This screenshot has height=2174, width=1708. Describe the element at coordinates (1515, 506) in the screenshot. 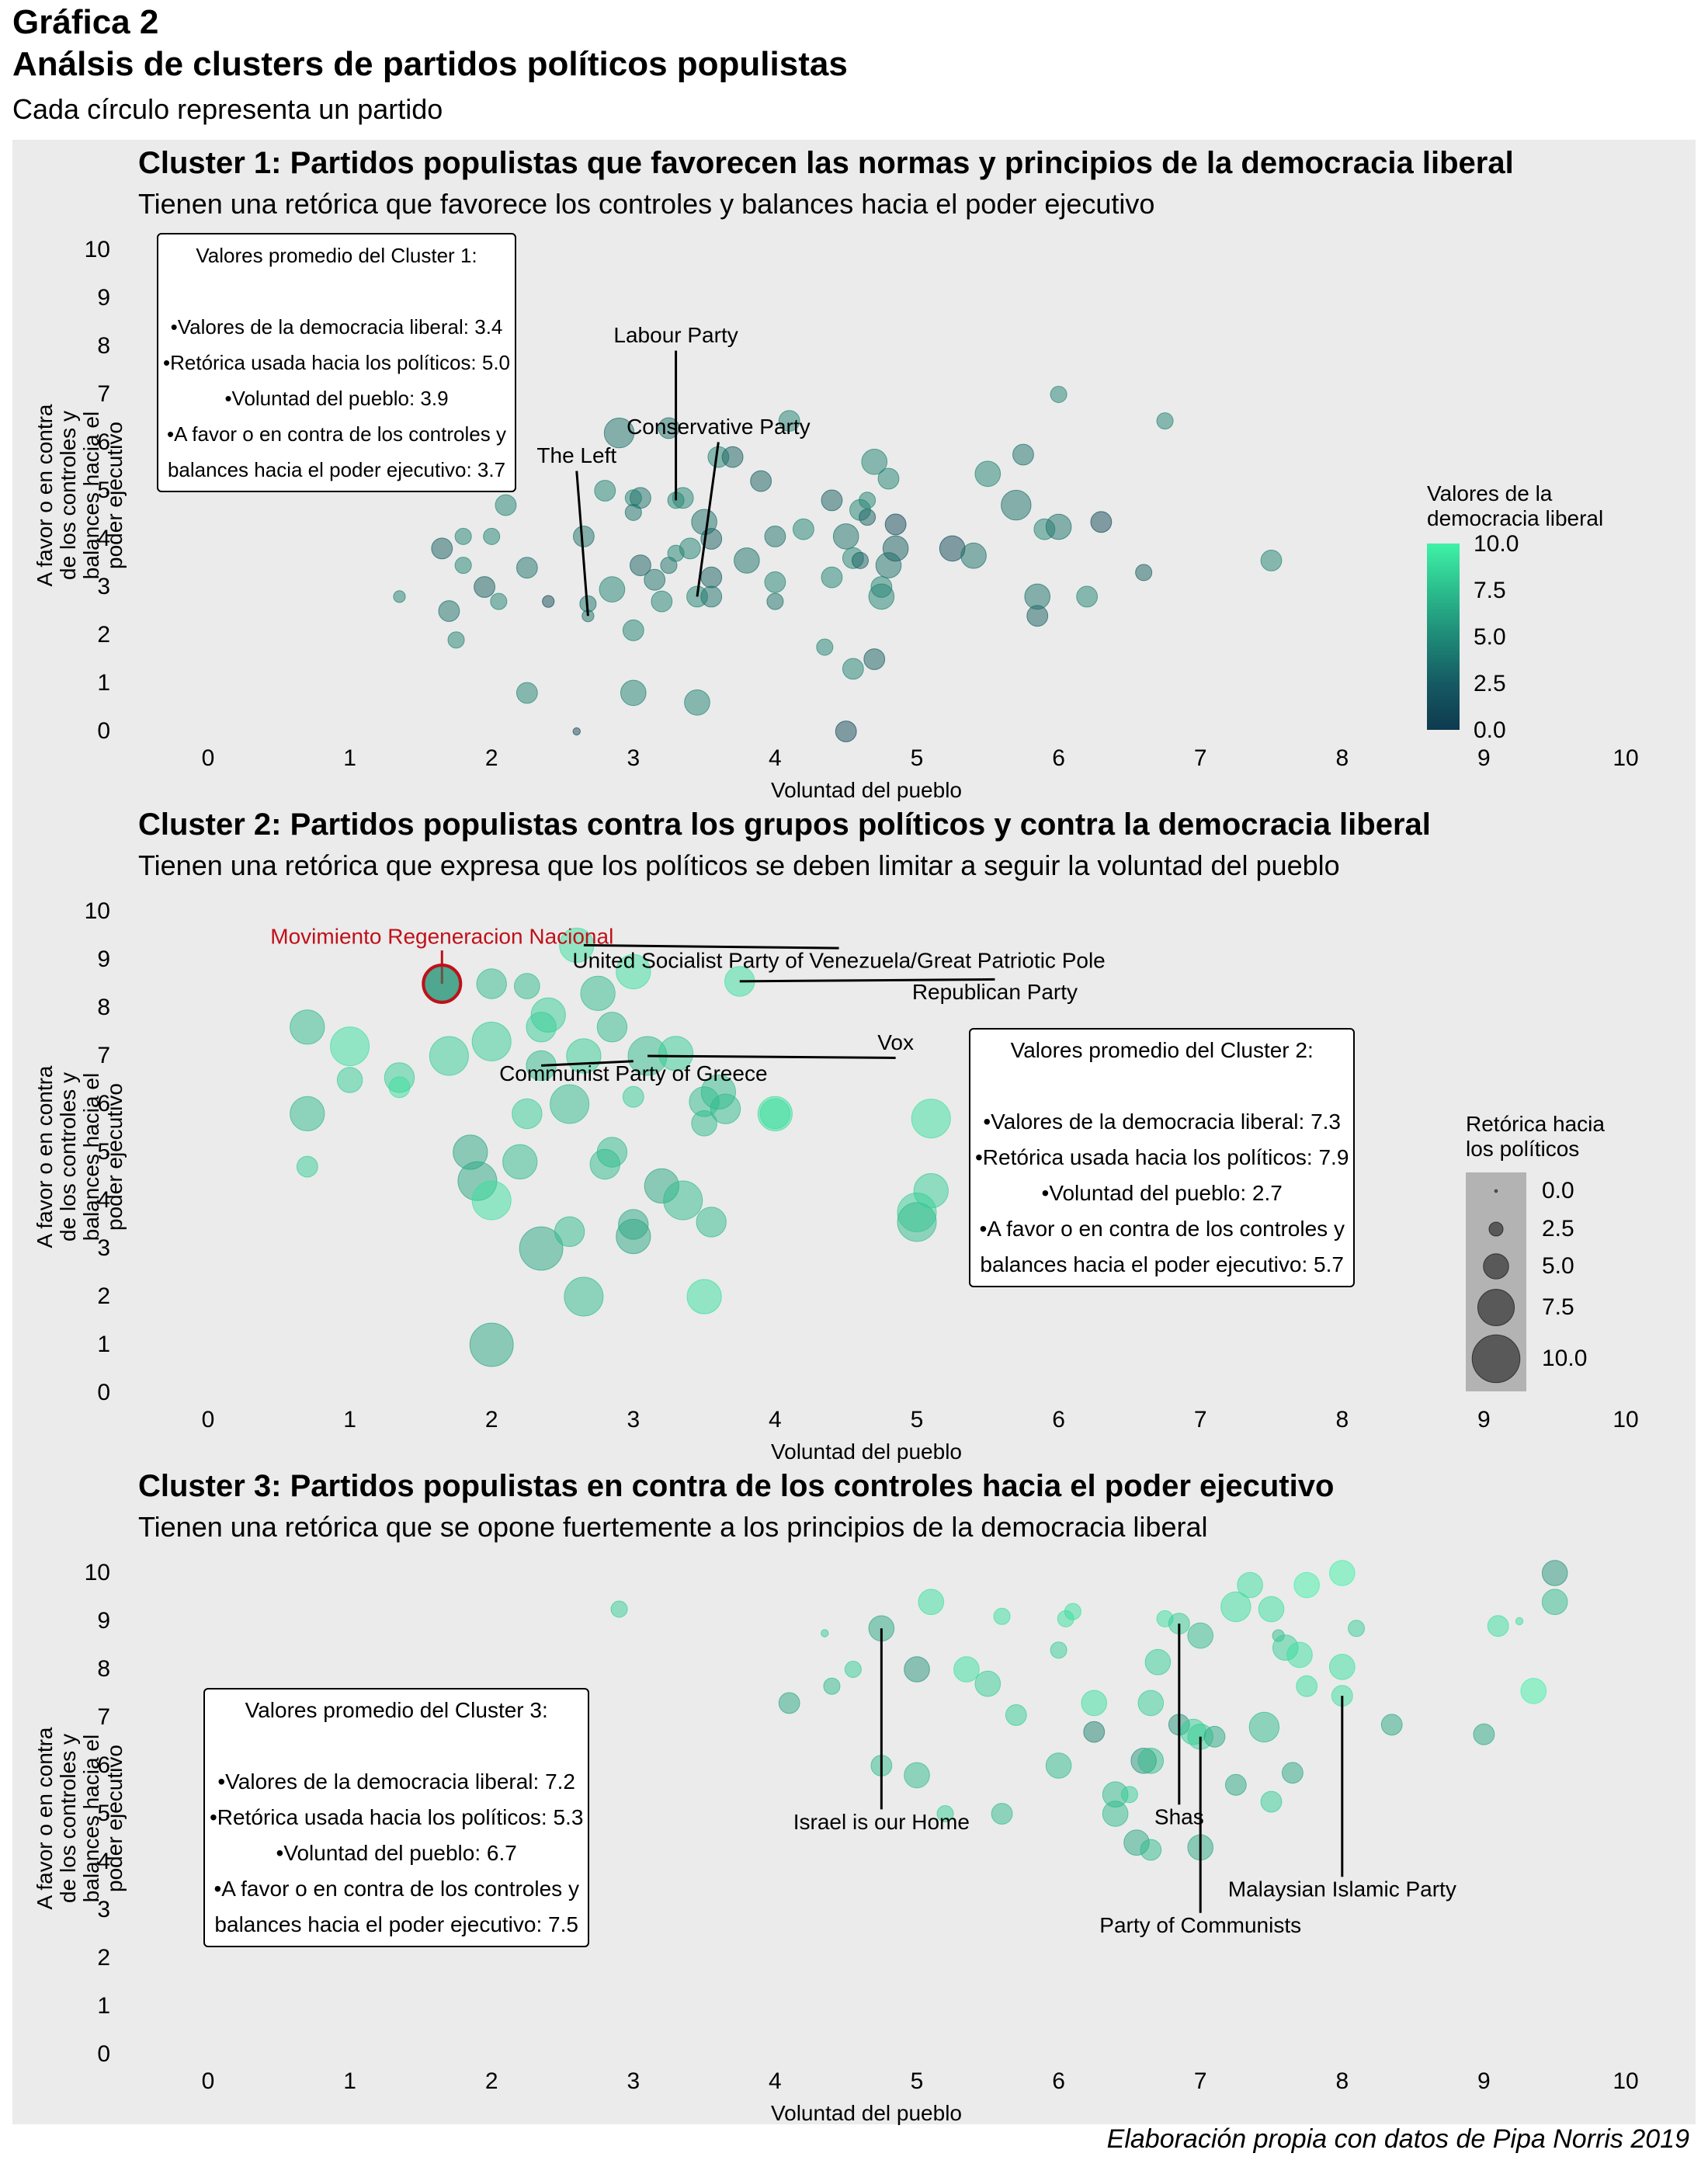

I see `cluster-1-legend-title: Valores de la democracia liberal` at that location.